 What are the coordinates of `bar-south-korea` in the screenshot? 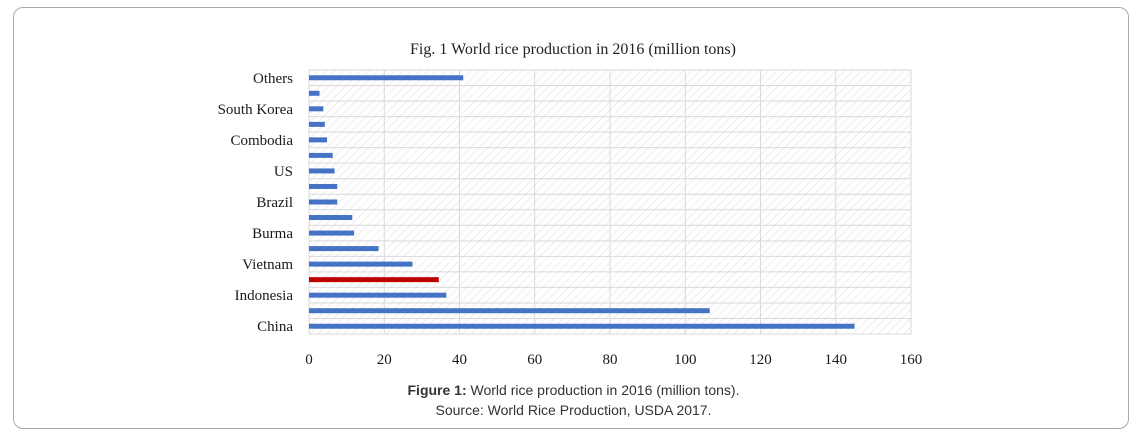 It's located at (316, 109).